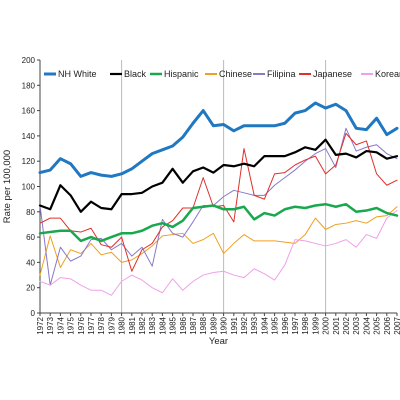  I want to click on x-tick-label-1979: 1979, so click(111, 325).